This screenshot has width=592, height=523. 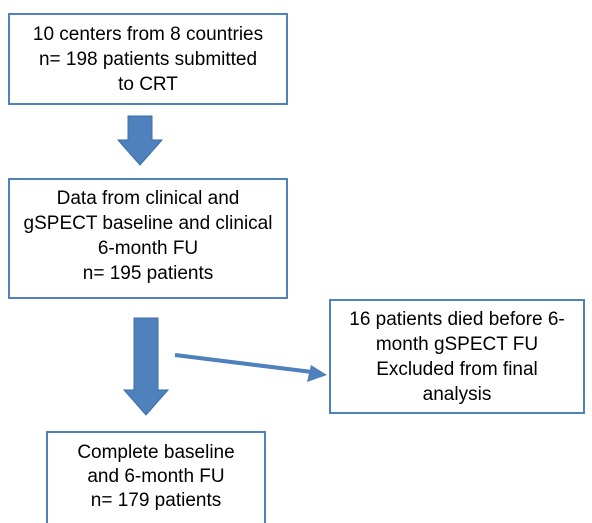 I want to click on box-text: month gSPECT FU, so click(x=457, y=344).